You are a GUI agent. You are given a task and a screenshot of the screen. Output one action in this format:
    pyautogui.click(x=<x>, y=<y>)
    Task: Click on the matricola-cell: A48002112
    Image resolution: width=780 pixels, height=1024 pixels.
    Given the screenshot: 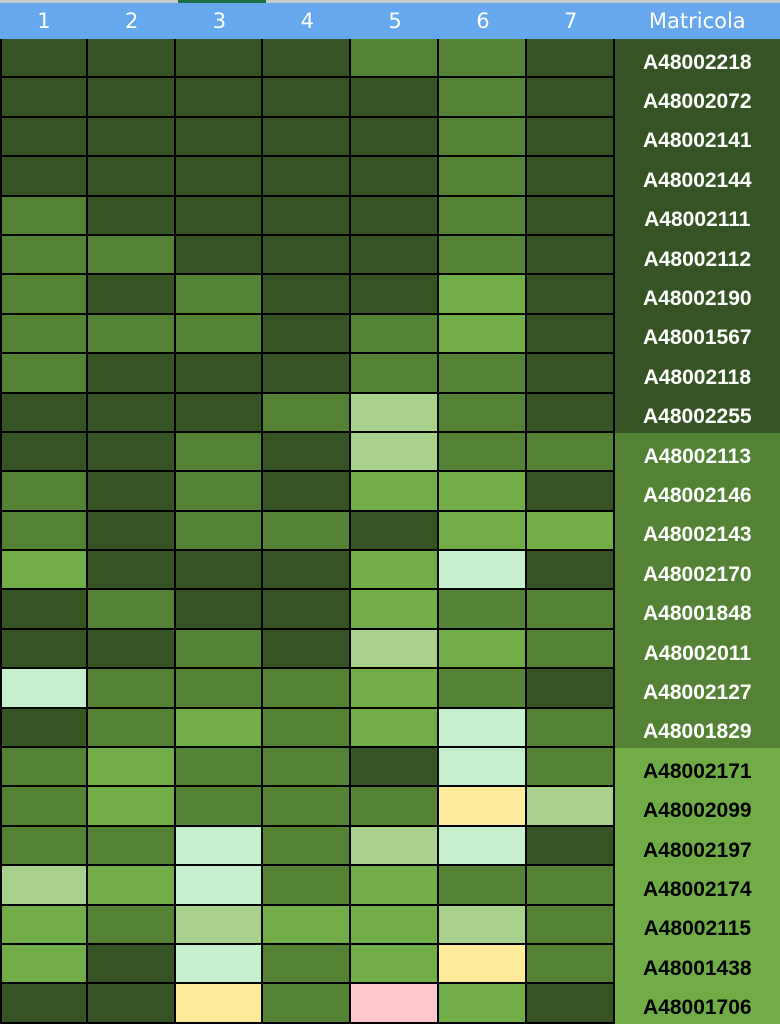 What is the action you would take?
    pyautogui.click(x=697, y=255)
    